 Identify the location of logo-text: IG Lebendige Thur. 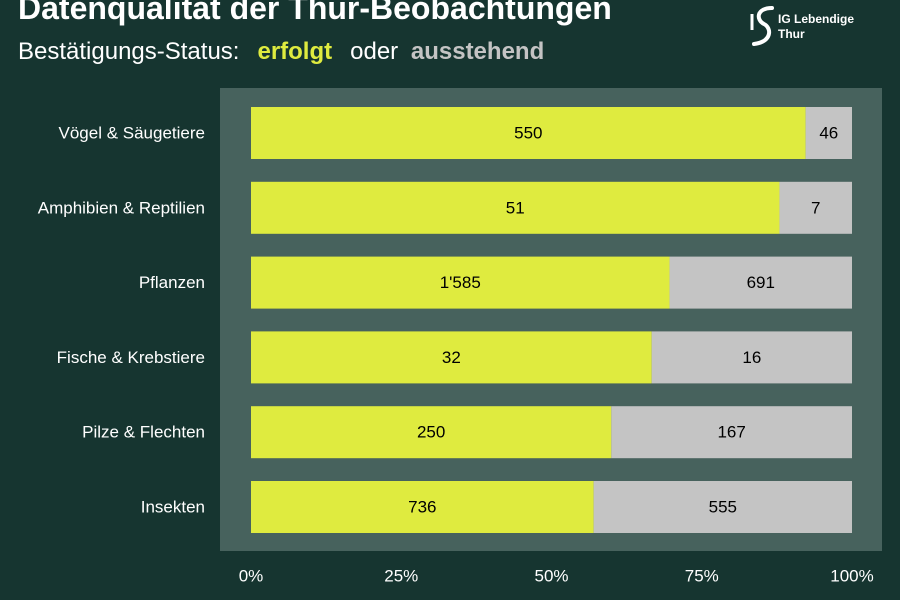
(816, 27).